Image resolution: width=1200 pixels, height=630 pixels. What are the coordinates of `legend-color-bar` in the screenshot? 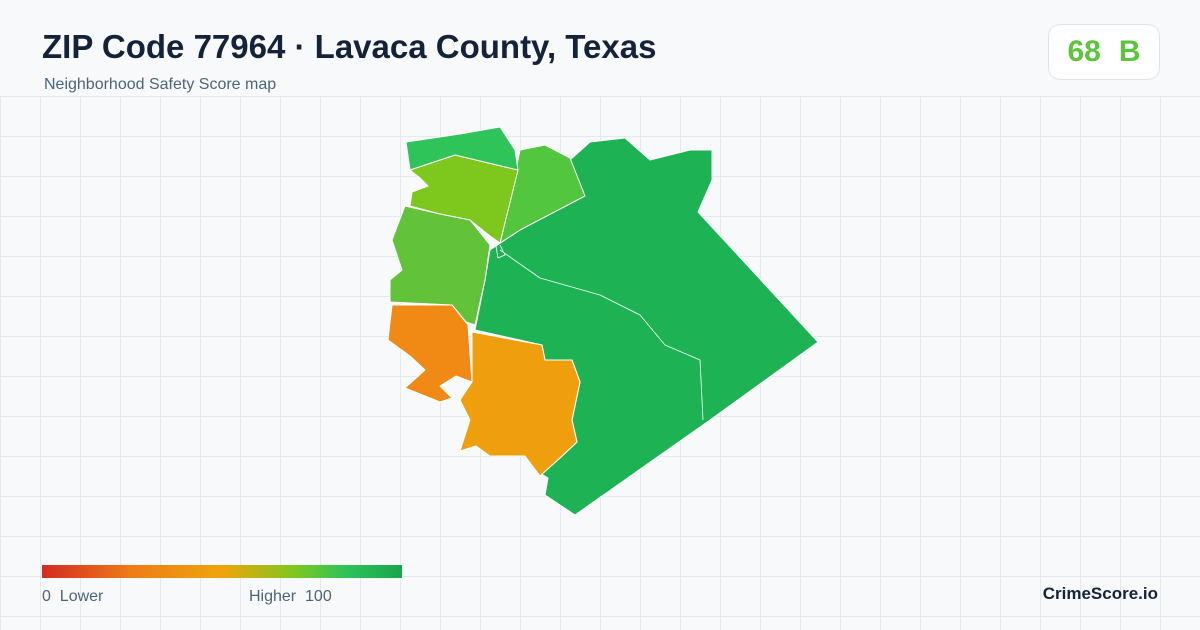 It's located at (222, 571).